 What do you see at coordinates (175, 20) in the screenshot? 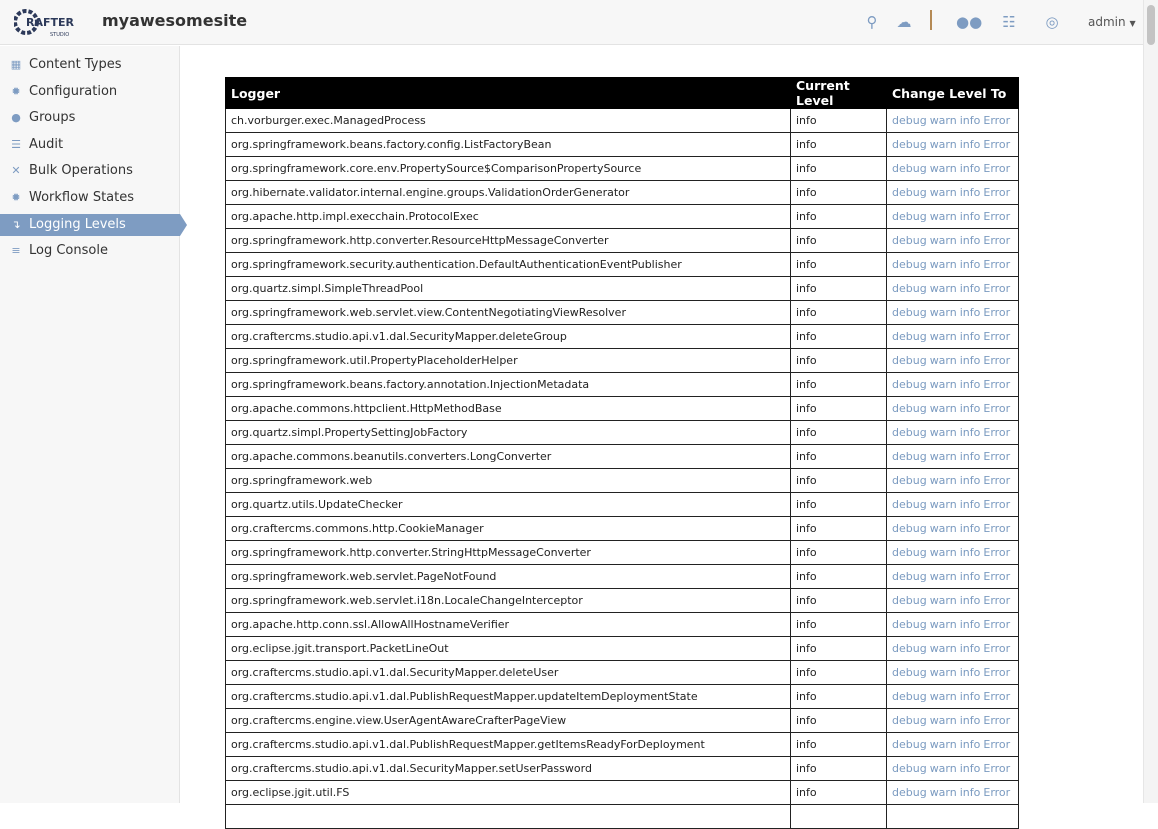
I see `site-name: myawesomesite` at bounding box center [175, 20].